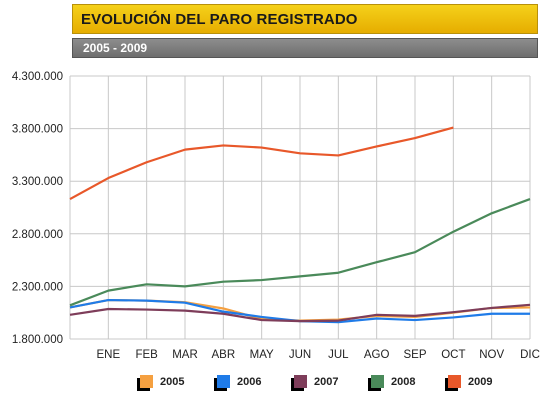 This screenshot has width=550, height=401. I want to click on legend: 2005 2006 2007 2008 2009, so click(332, 381).